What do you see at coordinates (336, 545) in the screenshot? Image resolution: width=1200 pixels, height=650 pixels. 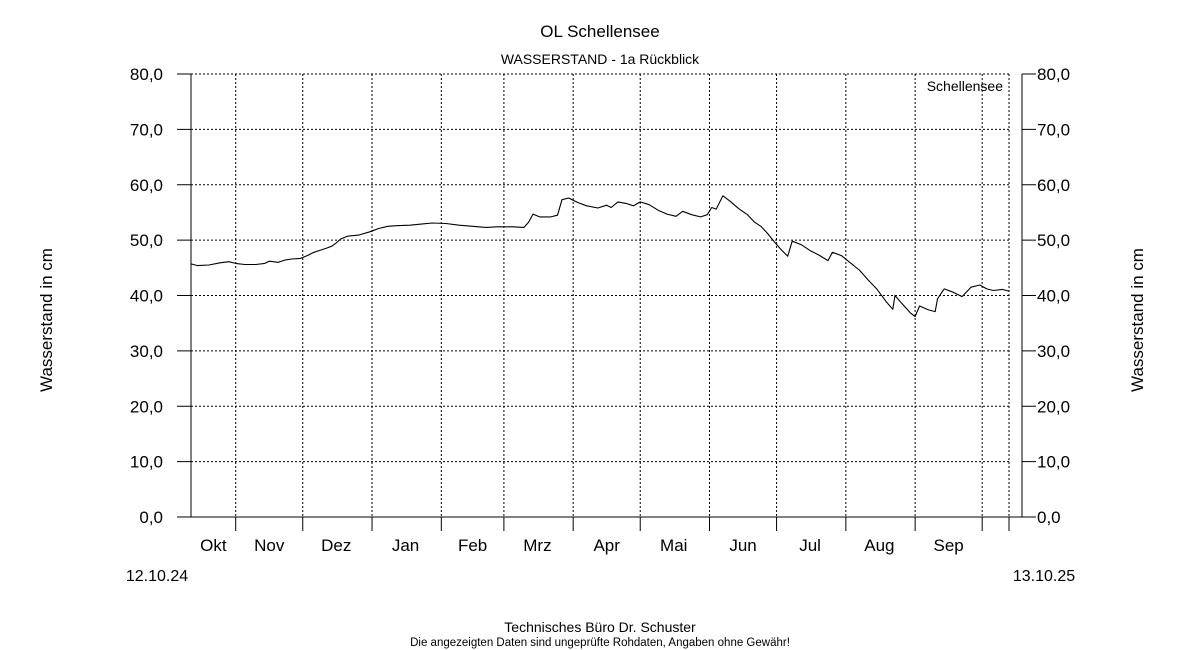 I see `x-month-label: Dez` at bounding box center [336, 545].